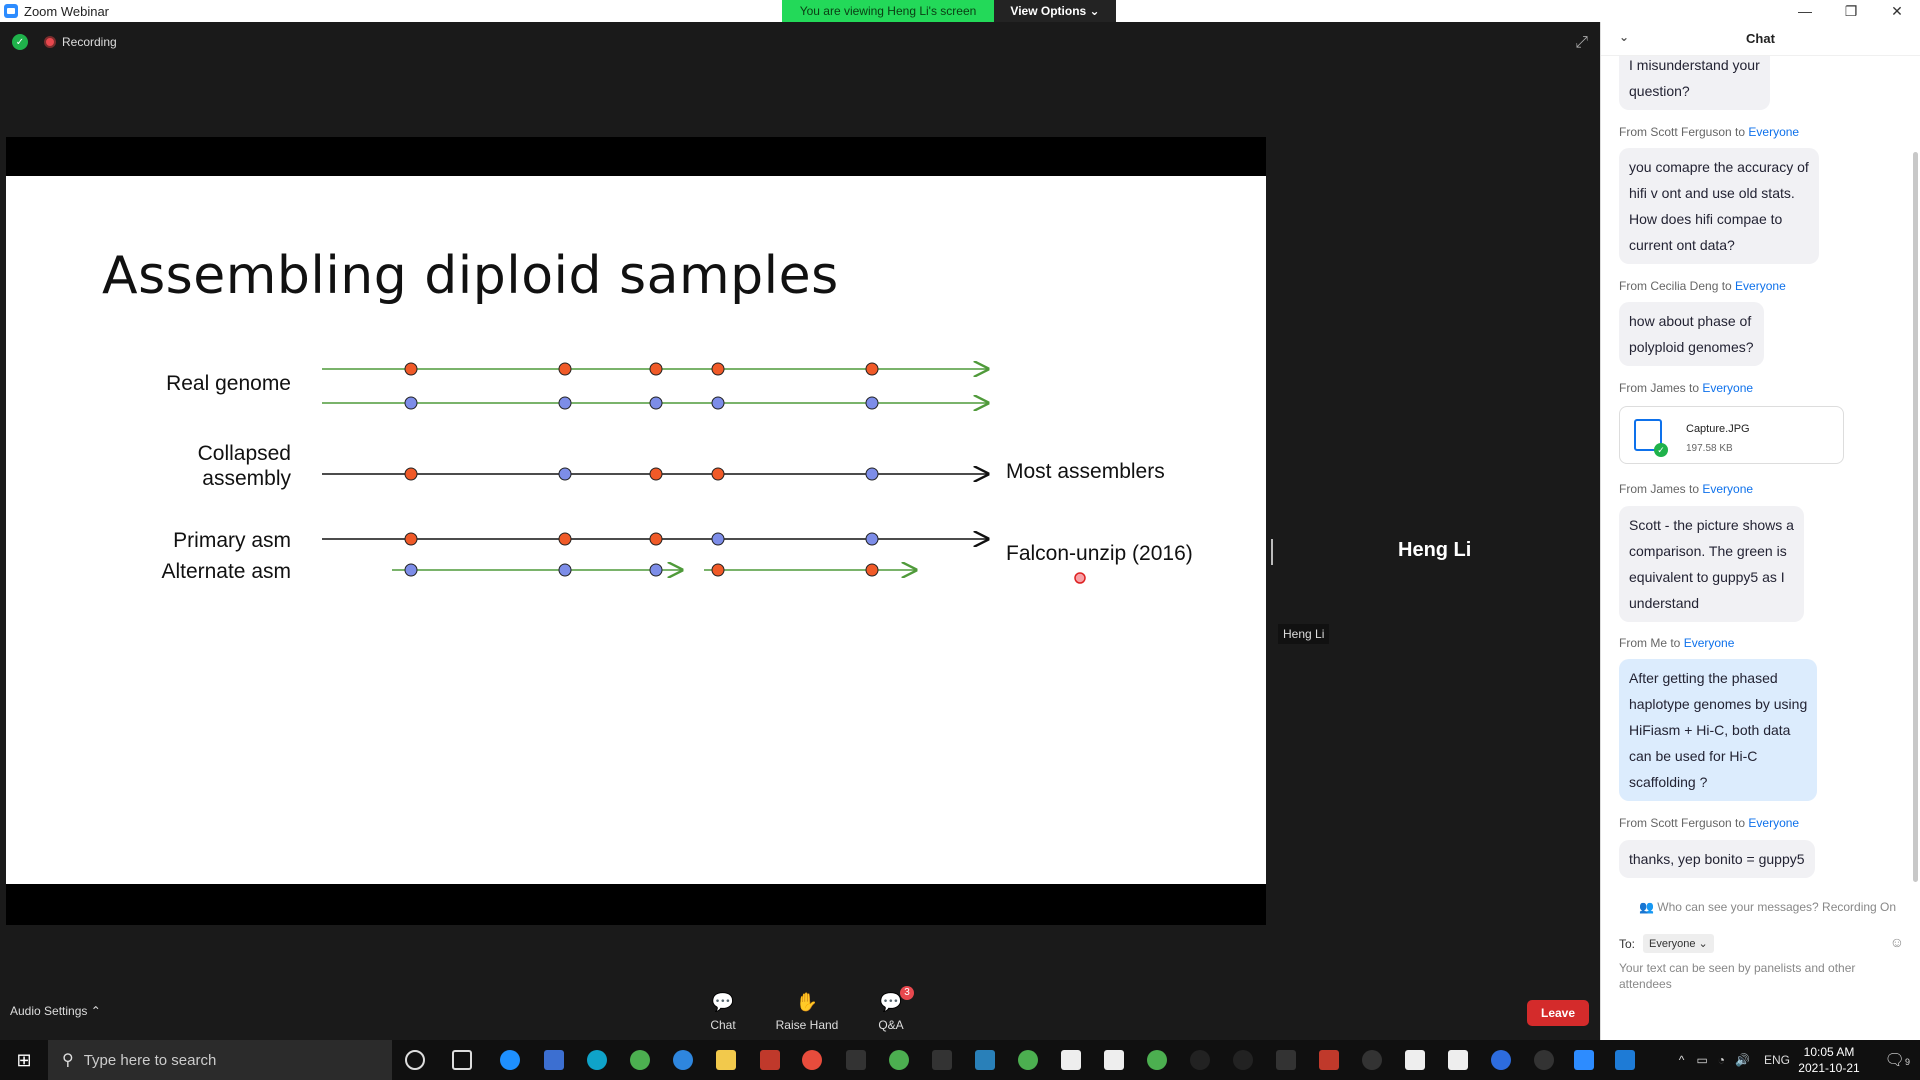 This screenshot has height=1080, width=1920. I want to click on tray-network-icon: ▭, so click(1702, 1060).